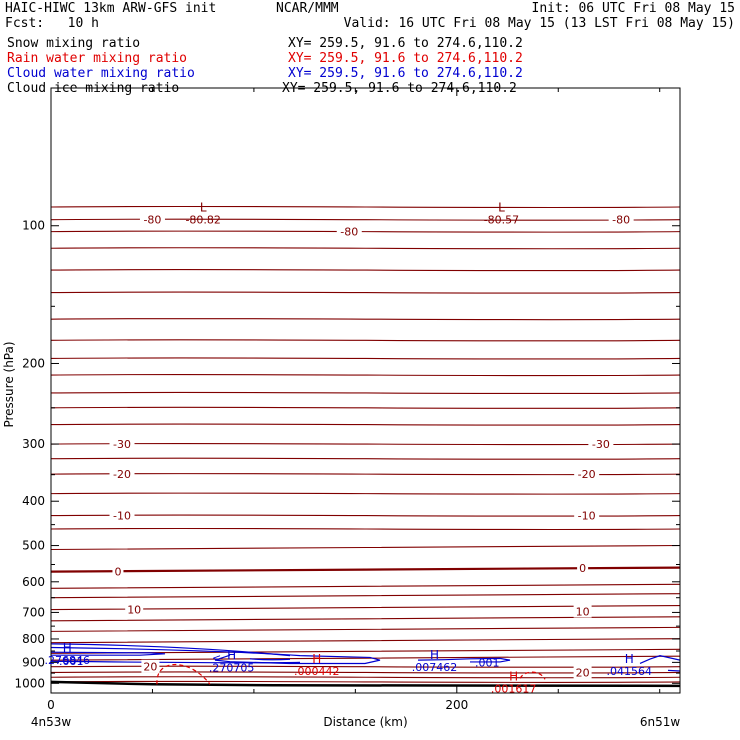 The height and width of the screenshot is (740, 740). Describe the element at coordinates (514, 689) in the screenshot. I see `extremum-value: .001617` at that location.